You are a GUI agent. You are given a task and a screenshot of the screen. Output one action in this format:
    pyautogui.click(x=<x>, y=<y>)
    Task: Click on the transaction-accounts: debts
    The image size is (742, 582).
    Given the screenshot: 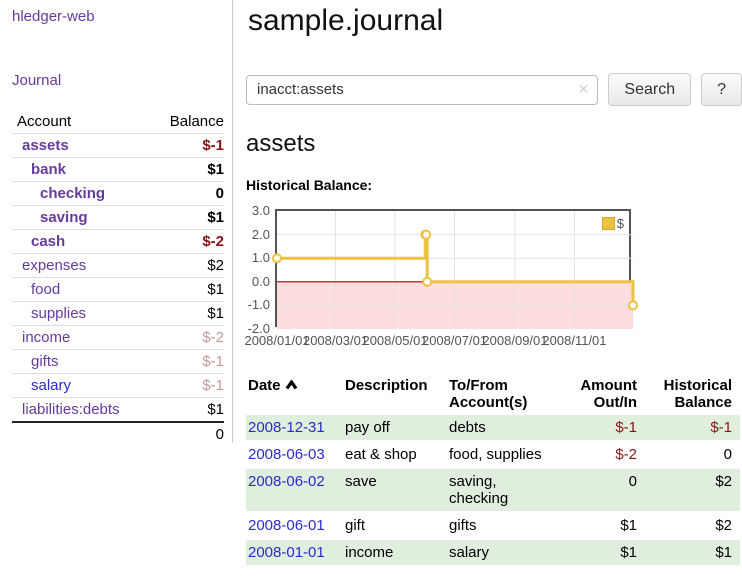 What is the action you would take?
    pyautogui.click(x=502, y=427)
    